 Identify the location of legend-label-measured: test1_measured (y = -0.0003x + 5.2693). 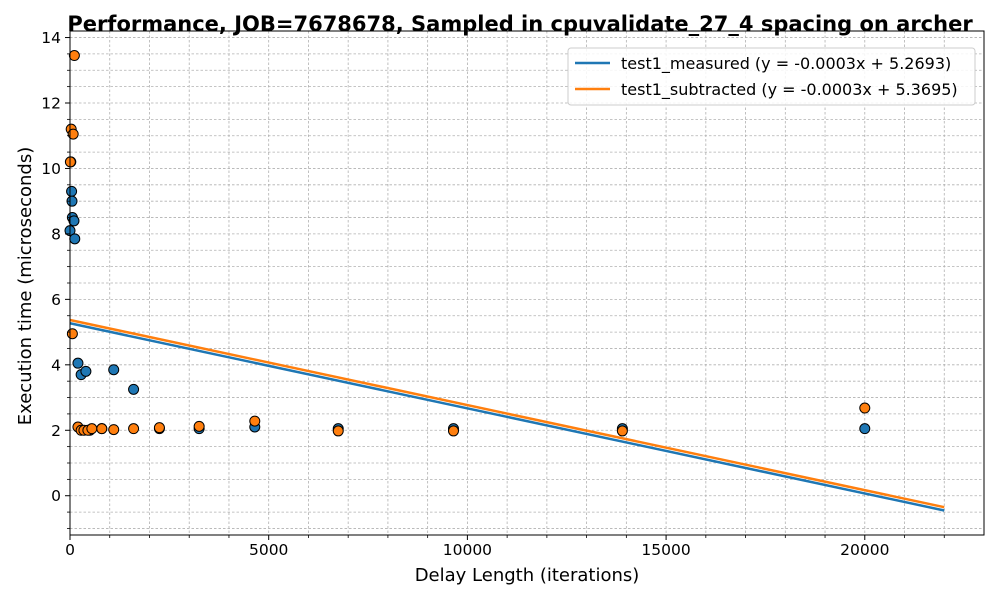
(786, 64).